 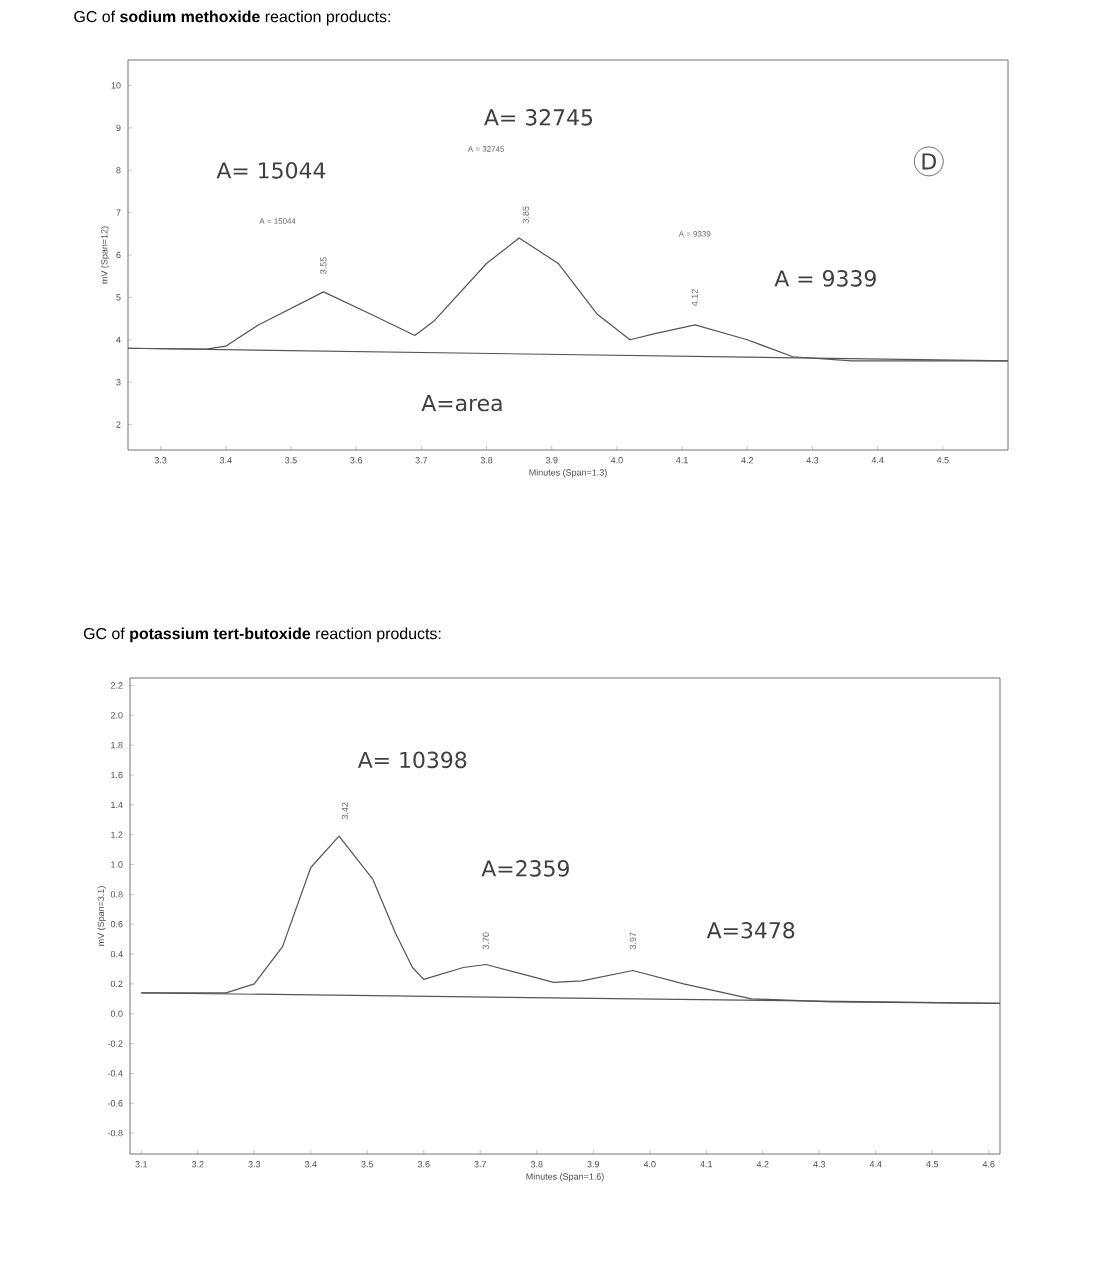 I want to click on annotation: A = 9339, so click(x=825, y=278).